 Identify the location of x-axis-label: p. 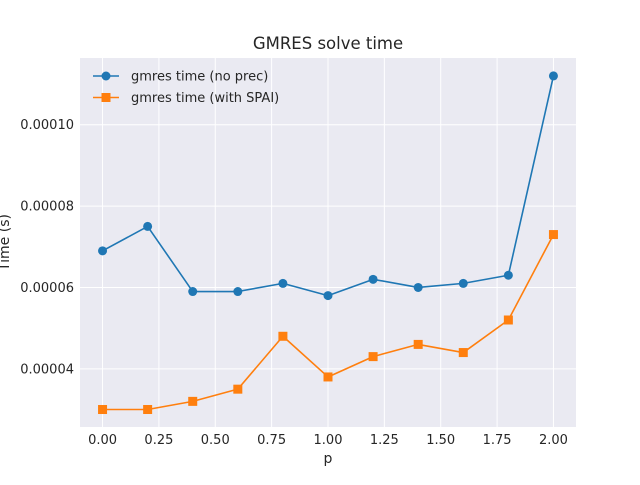
(328, 459).